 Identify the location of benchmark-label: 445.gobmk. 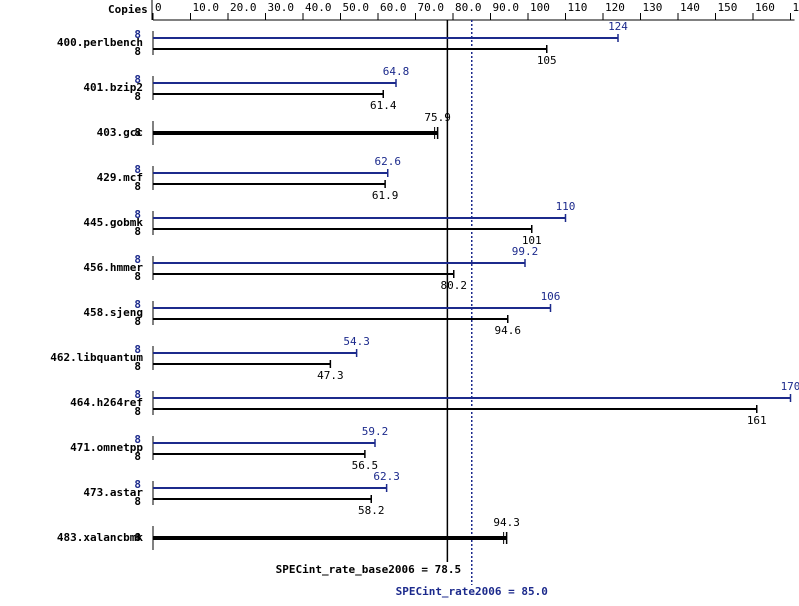
(113, 222).